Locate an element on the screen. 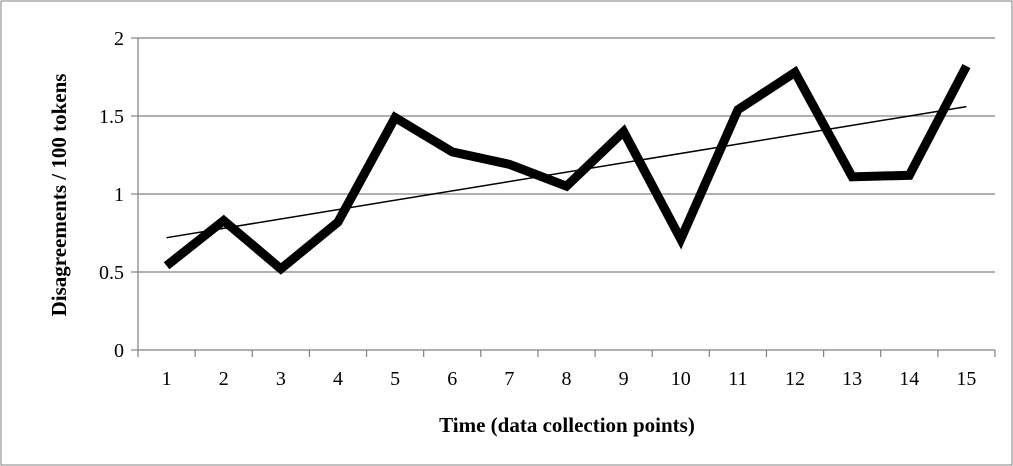 This screenshot has height=466, width=1013. y-tick-label: 1.5 is located at coordinates (111, 117).